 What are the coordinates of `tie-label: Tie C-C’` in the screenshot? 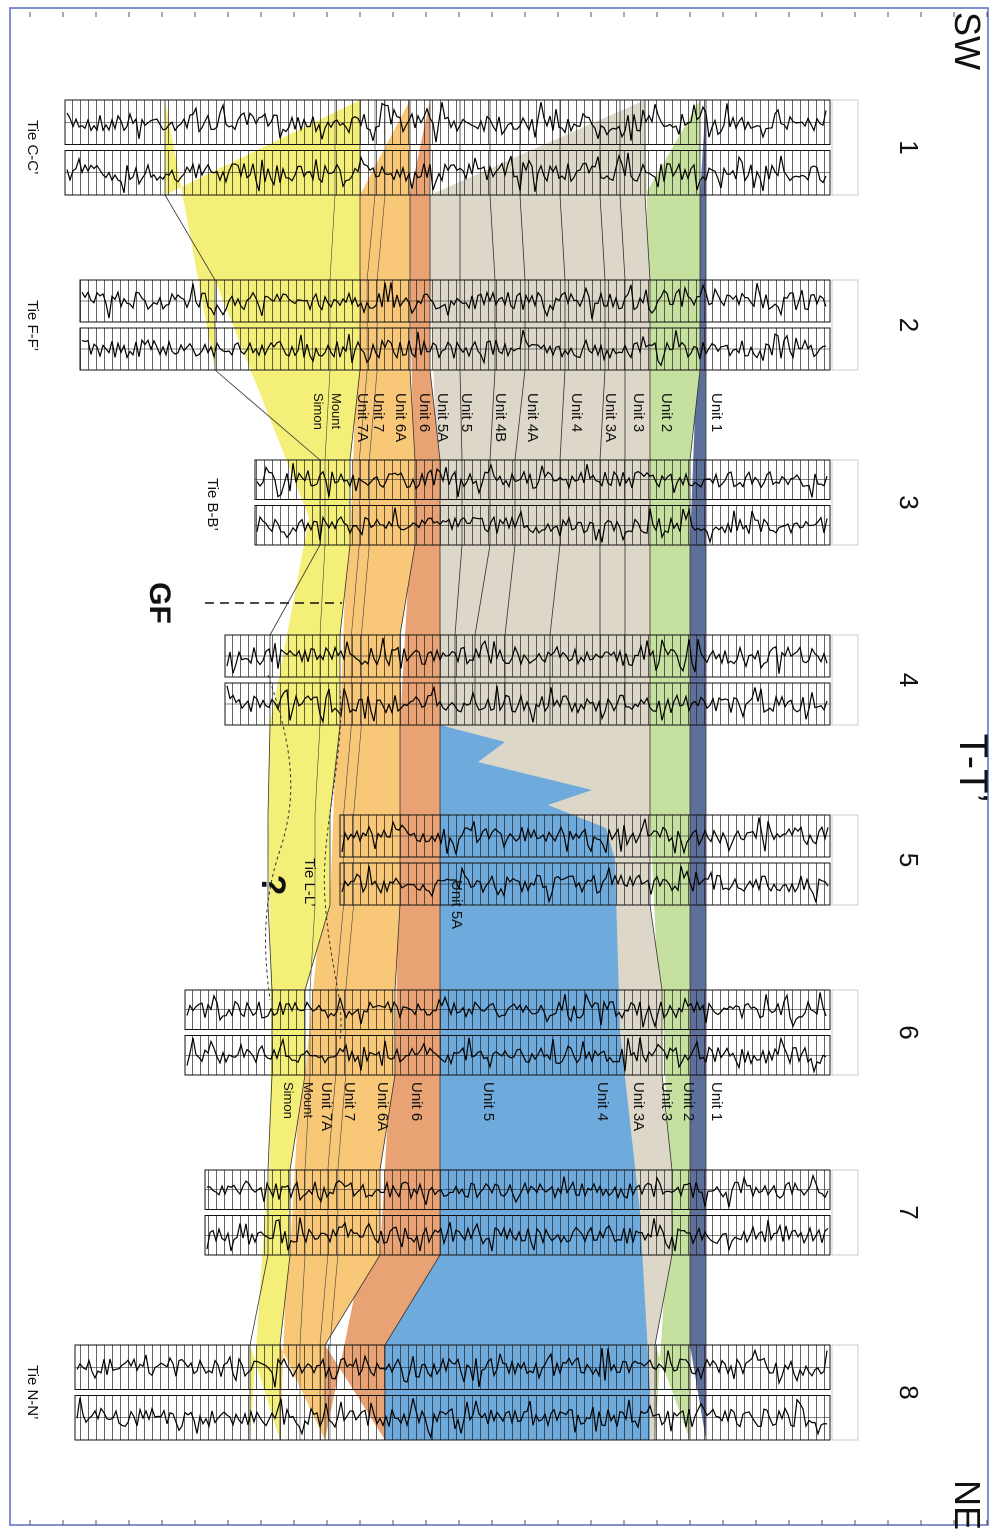 It's located at (32, 147).